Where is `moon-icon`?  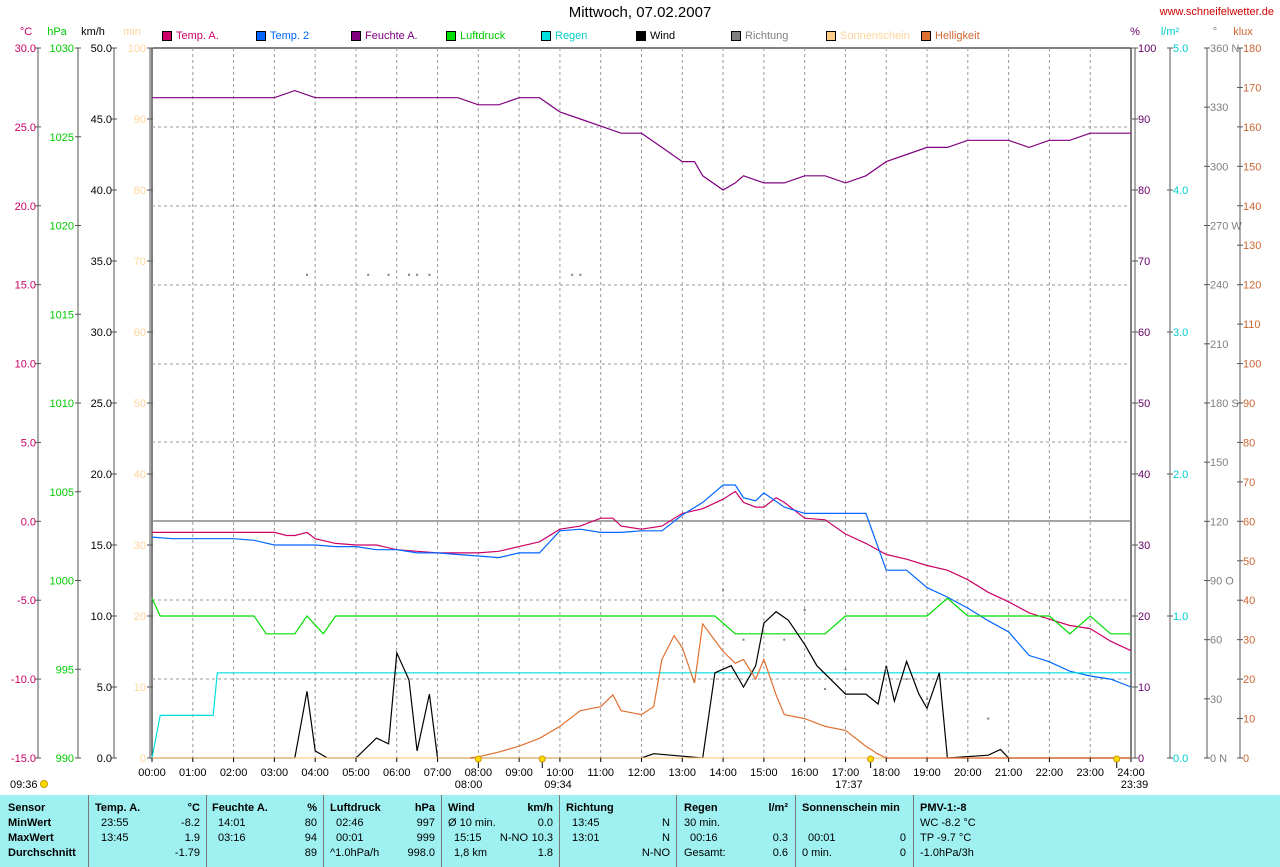
moon-icon is located at coordinates (44, 784).